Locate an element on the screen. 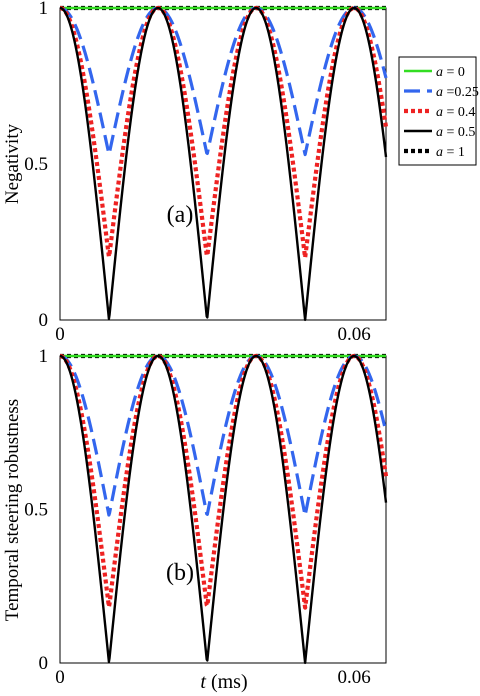 Image resolution: width=480 pixels, height=696 pixels. x-axis-variable: t is located at coordinates (203, 682).